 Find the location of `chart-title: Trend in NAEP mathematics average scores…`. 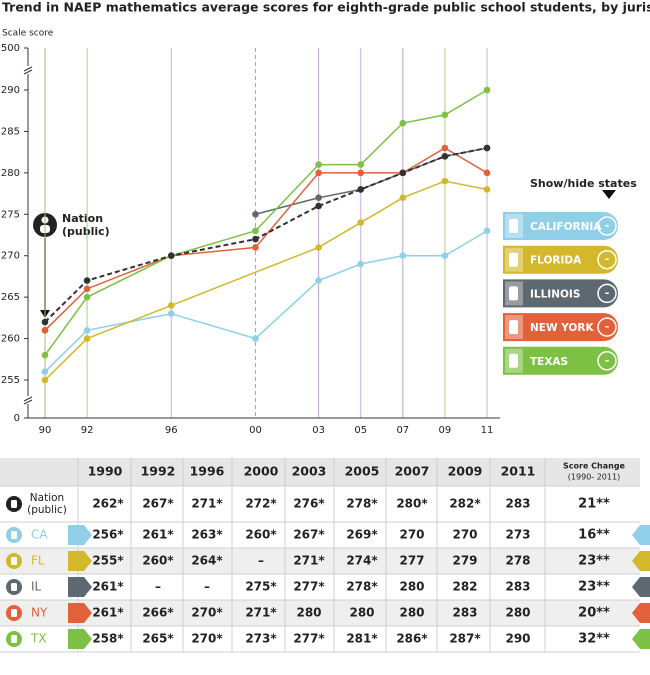

chart-title: Trend in NAEP mathematics average scores… is located at coordinates (326, 7).